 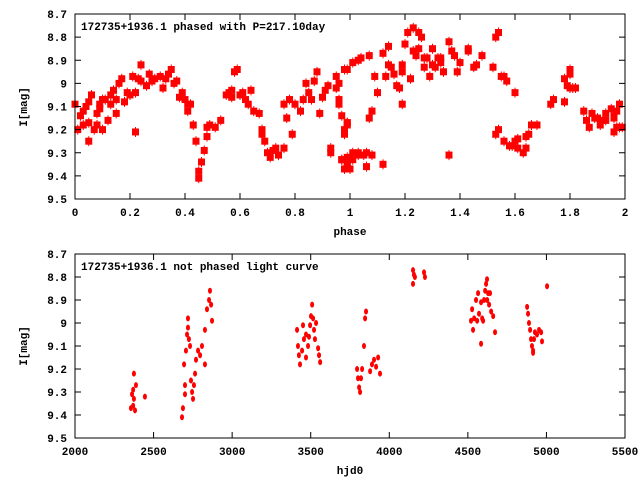 I want to click on x-tick-label: 1, so click(x=350, y=214).